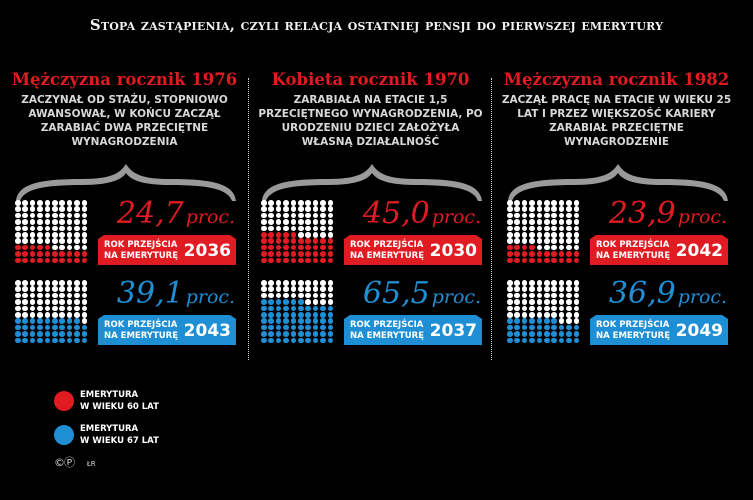 The height and width of the screenshot is (500, 753). I want to click on legend-label: W WIEKU 60 LAT, so click(119, 407).